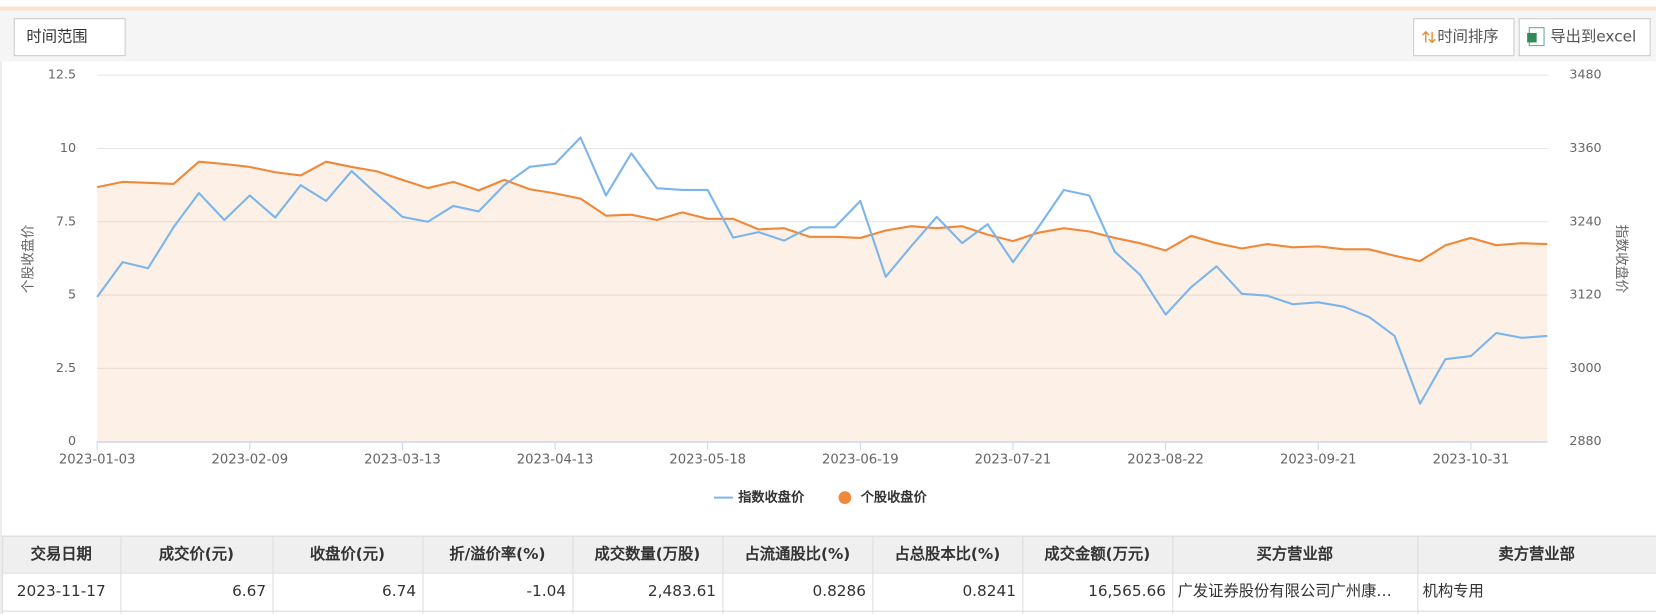 The image size is (1656, 614). What do you see at coordinates (72, 294) in the screenshot?
I see `y-tick-label: 5` at bounding box center [72, 294].